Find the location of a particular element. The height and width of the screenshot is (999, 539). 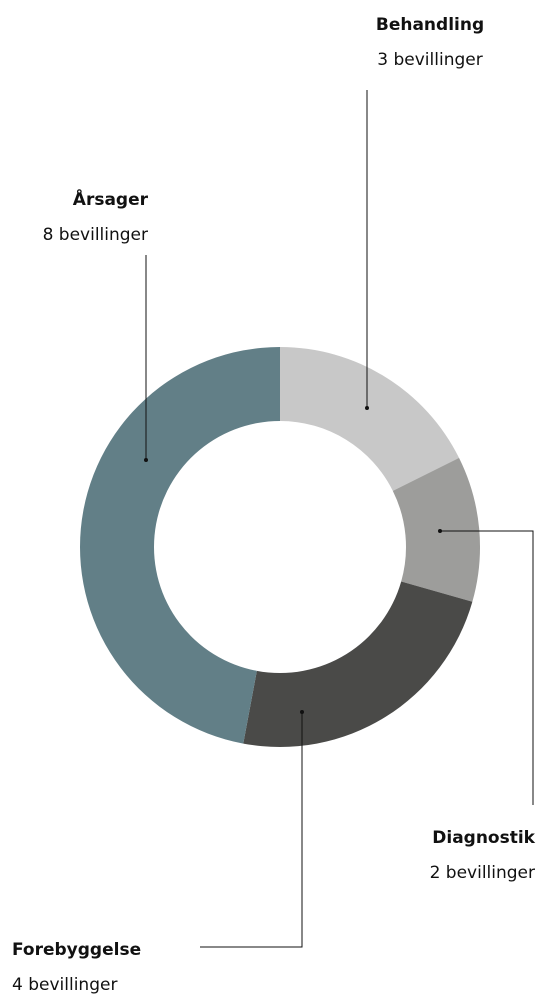

segment-value-label: 4 bevillinger is located at coordinates (64, 985).